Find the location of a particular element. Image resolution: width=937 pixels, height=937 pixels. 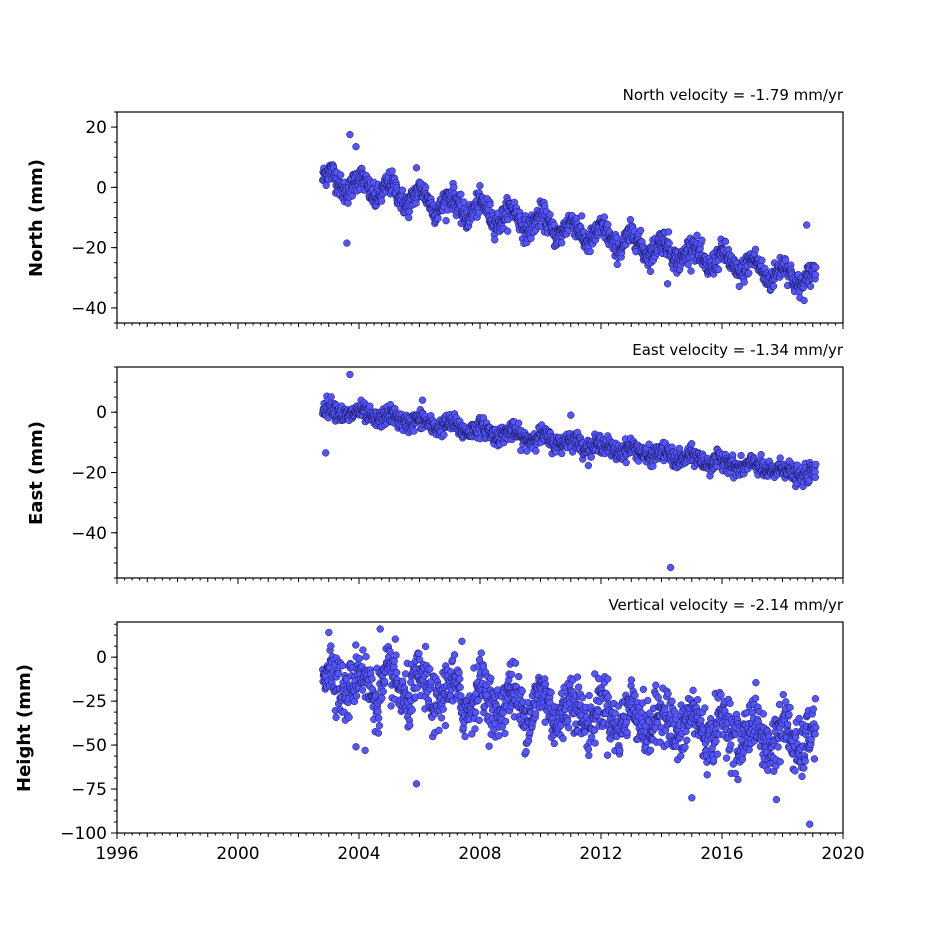

y-tick-label: 0 is located at coordinates (101, 188).